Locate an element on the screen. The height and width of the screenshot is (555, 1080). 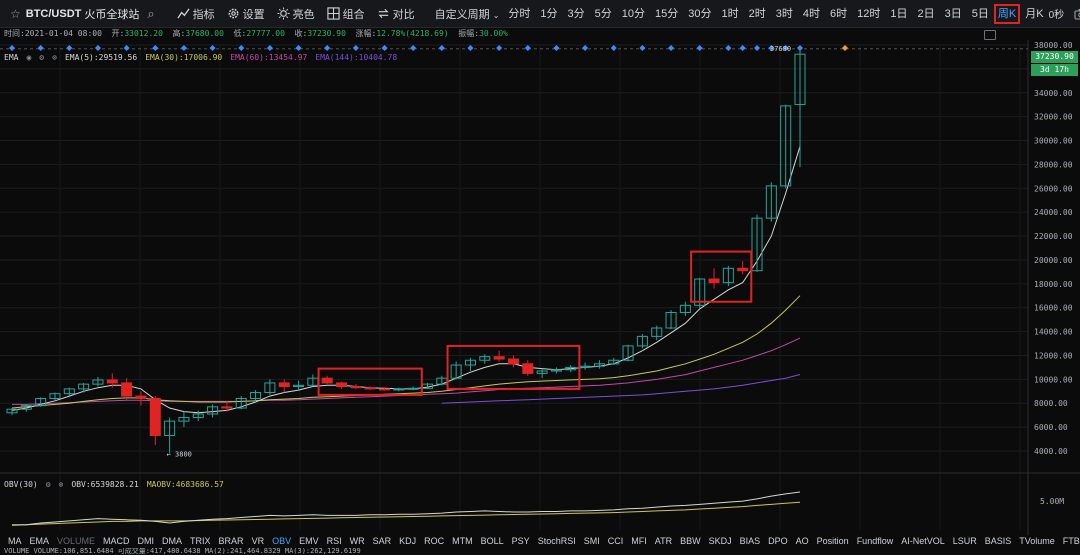
countdown-timer: 0秒 is located at coordinates (1056, 15).